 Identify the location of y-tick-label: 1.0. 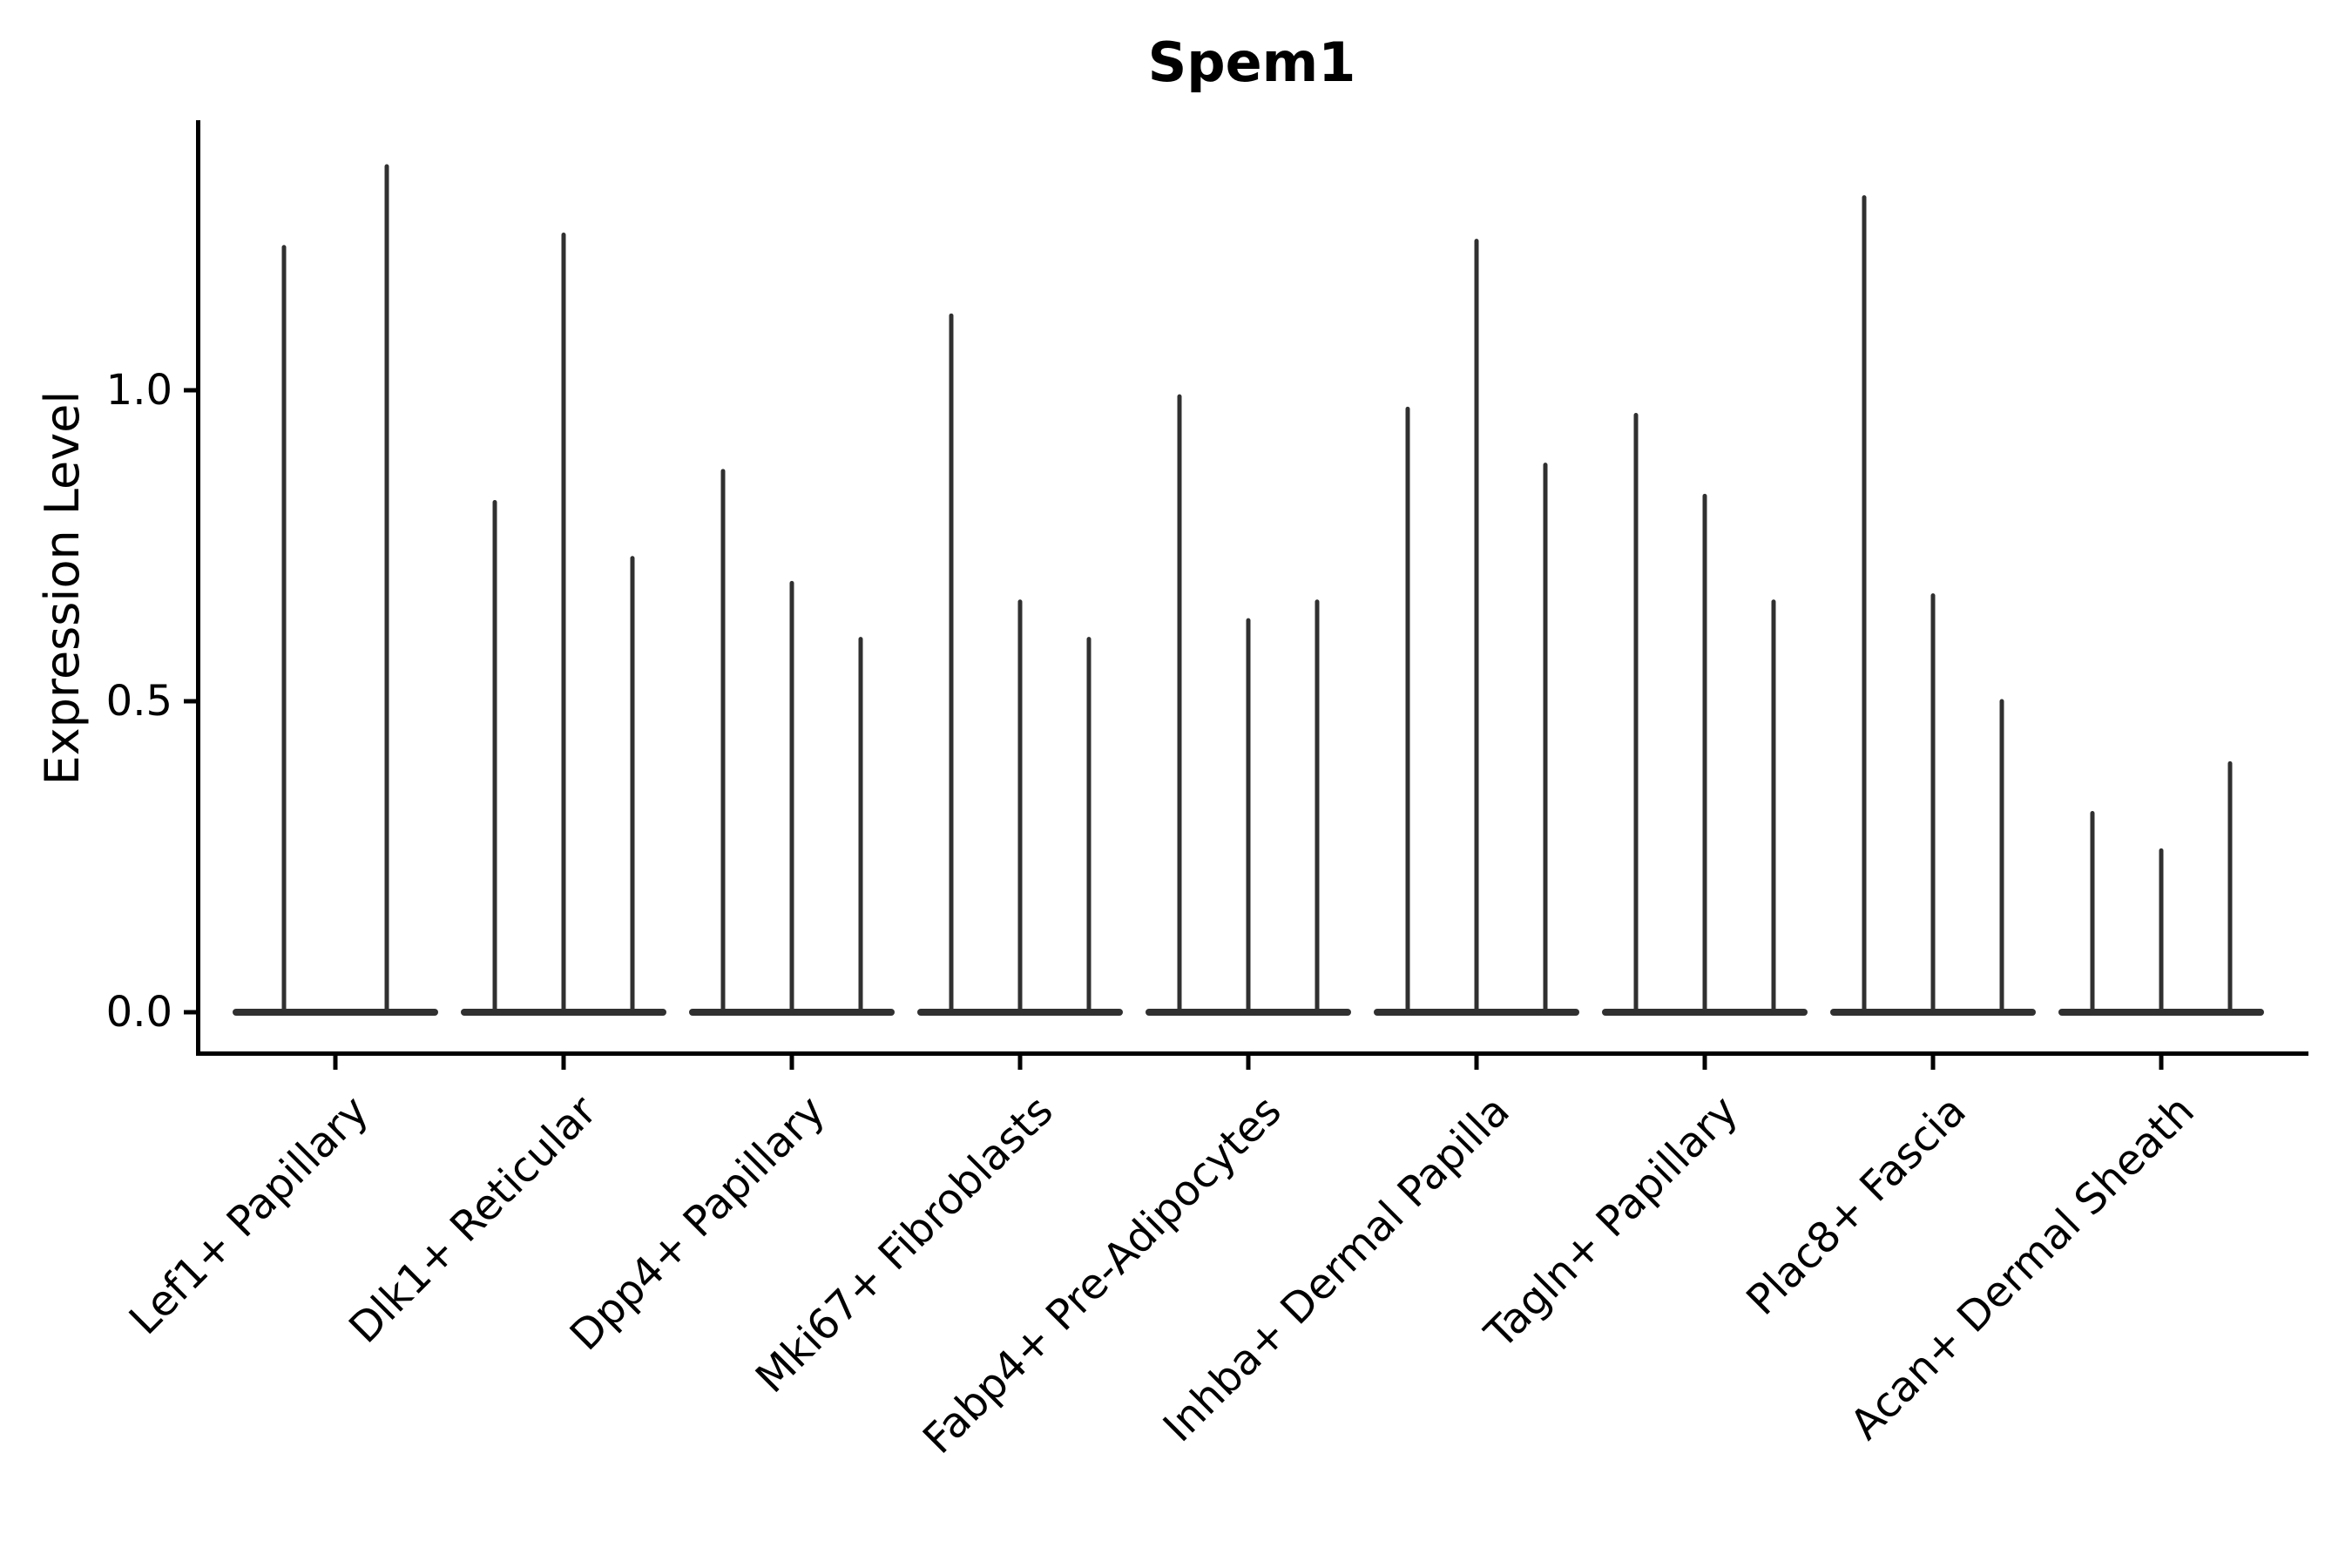
(138, 390).